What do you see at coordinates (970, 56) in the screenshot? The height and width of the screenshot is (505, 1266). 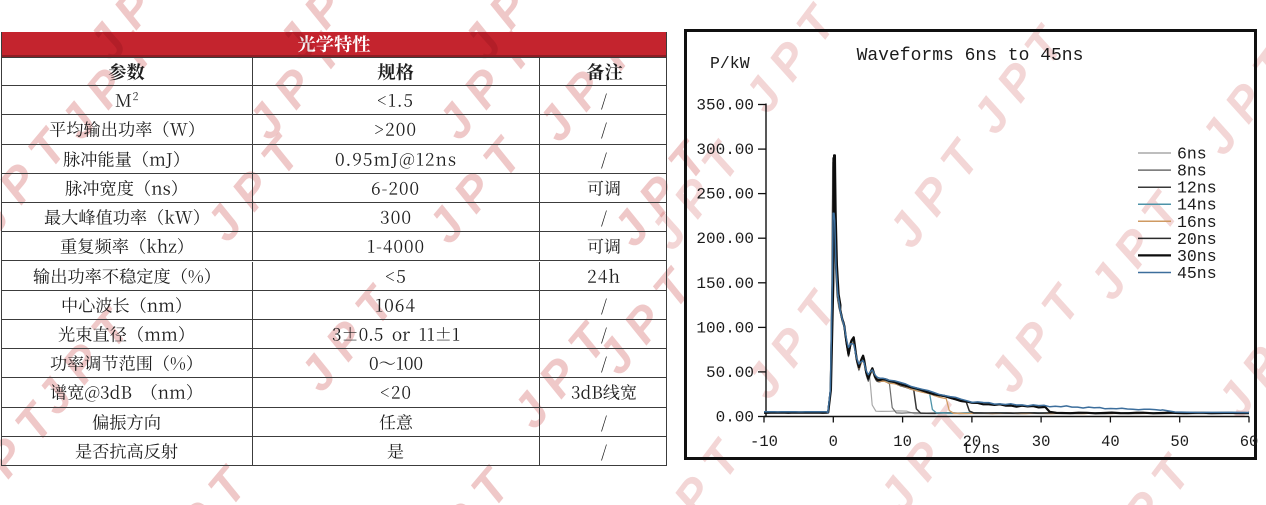 I see `svg-text: Waveforms 6ns to 45ns` at bounding box center [970, 56].